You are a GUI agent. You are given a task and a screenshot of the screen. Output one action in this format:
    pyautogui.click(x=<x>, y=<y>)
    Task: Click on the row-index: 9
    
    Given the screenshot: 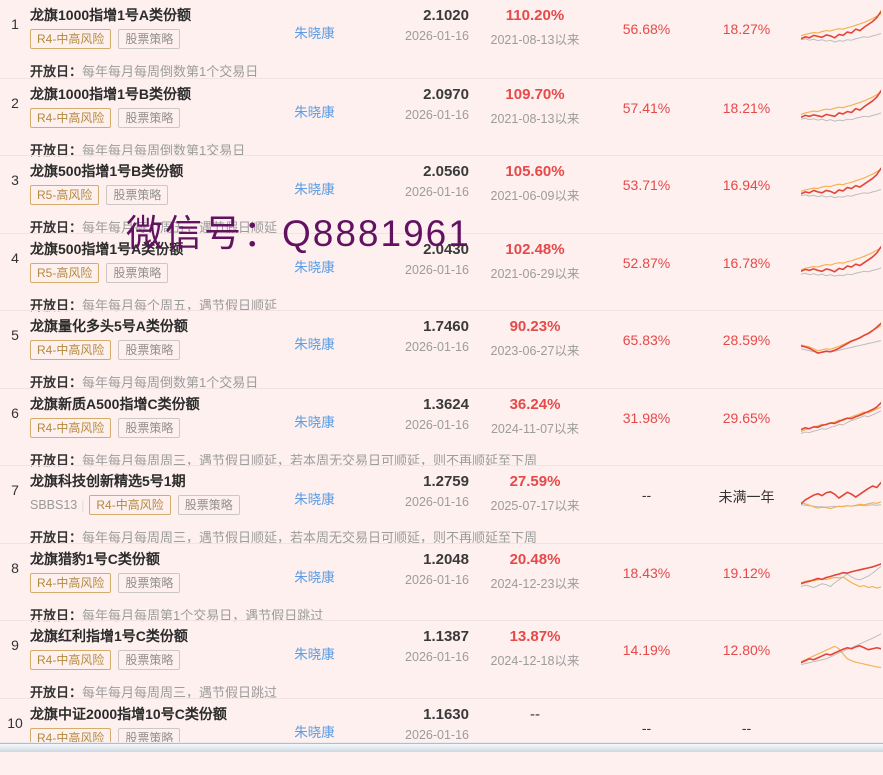 What is the action you would take?
    pyautogui.click(x=15, y=640)
    